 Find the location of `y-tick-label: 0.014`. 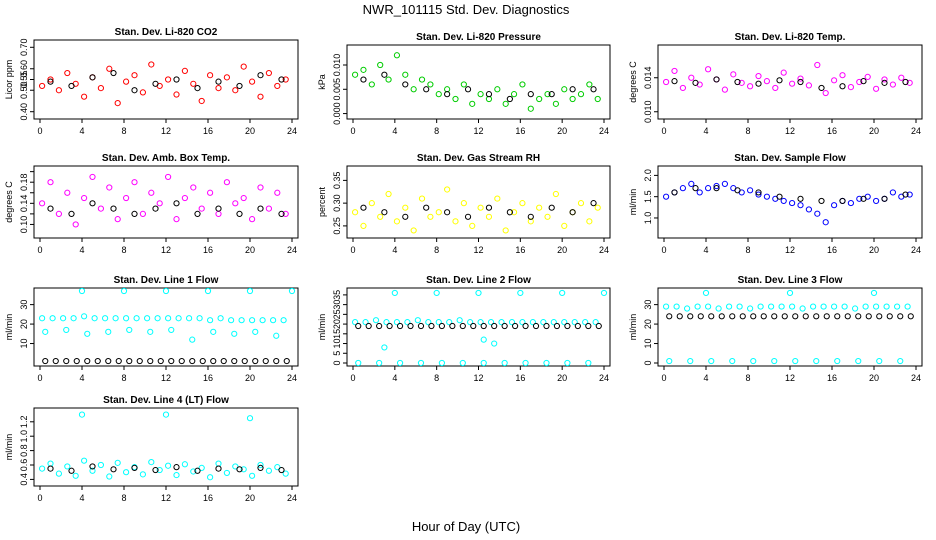

y-tick-label: 0.014 is located at coordinates (648, 77).